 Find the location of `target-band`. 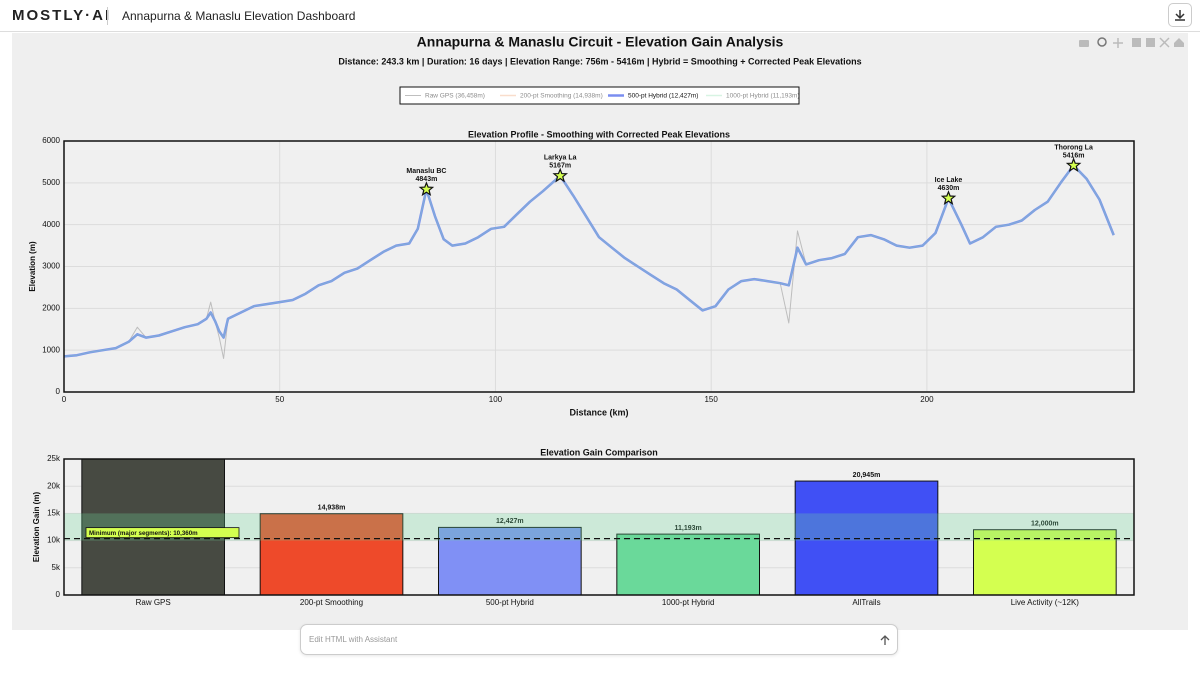

target-band is located at coordinates (599, 527).